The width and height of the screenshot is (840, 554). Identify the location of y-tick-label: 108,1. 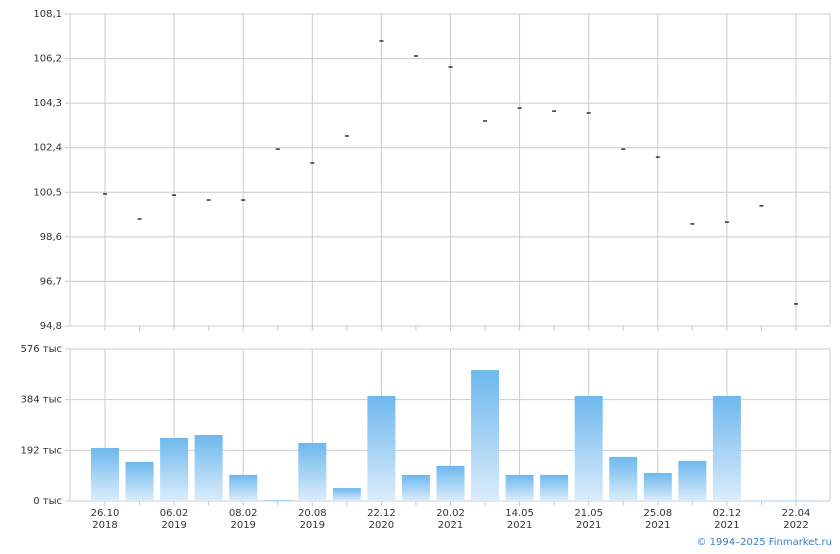
(47, 14).